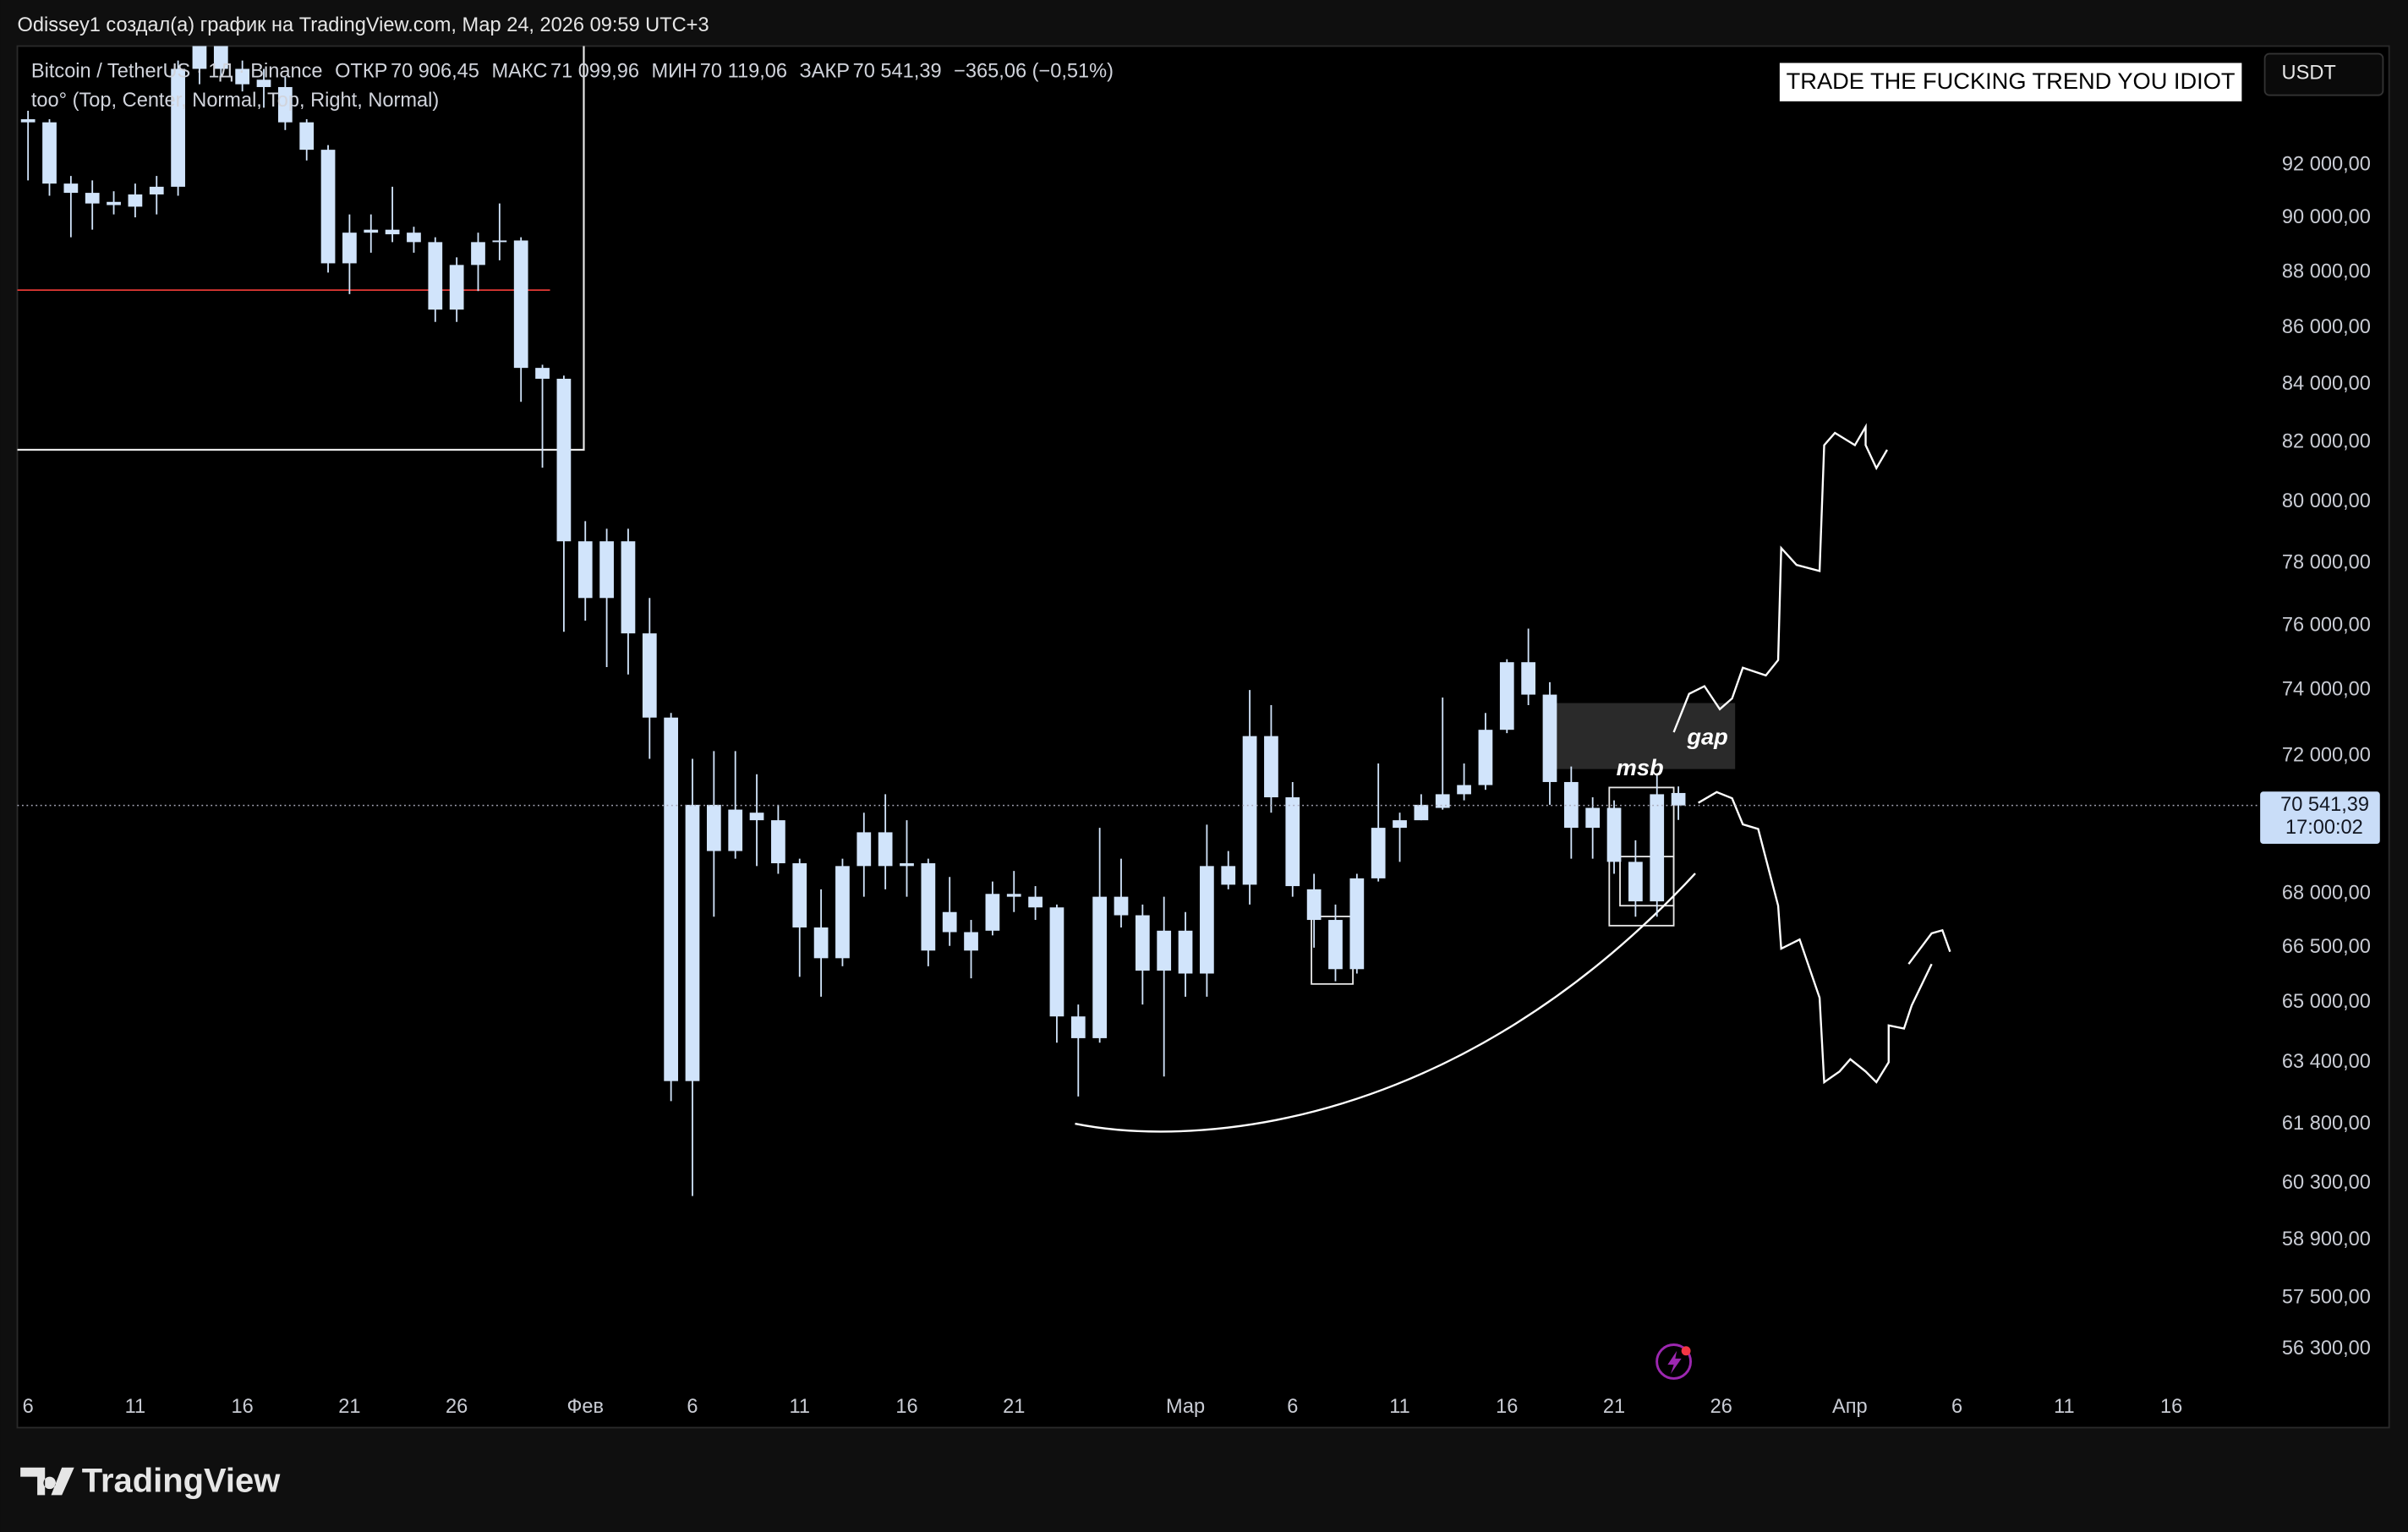  What do you see at coordinates (675, 72) in the screenshot?
I see `legend-key: МИН` at bounding box center [675, 72].